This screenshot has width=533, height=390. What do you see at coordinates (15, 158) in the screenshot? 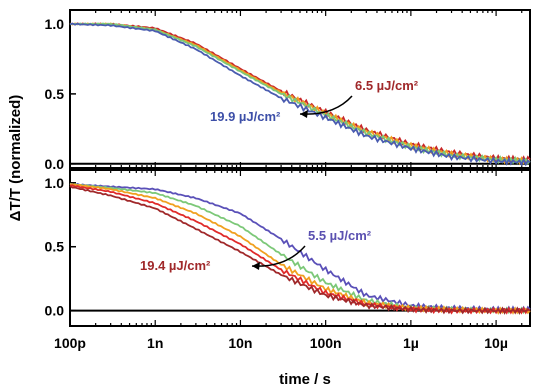
I see `y-axis-title: ΔT/T (normalized)` at bounding box center [15, 158].